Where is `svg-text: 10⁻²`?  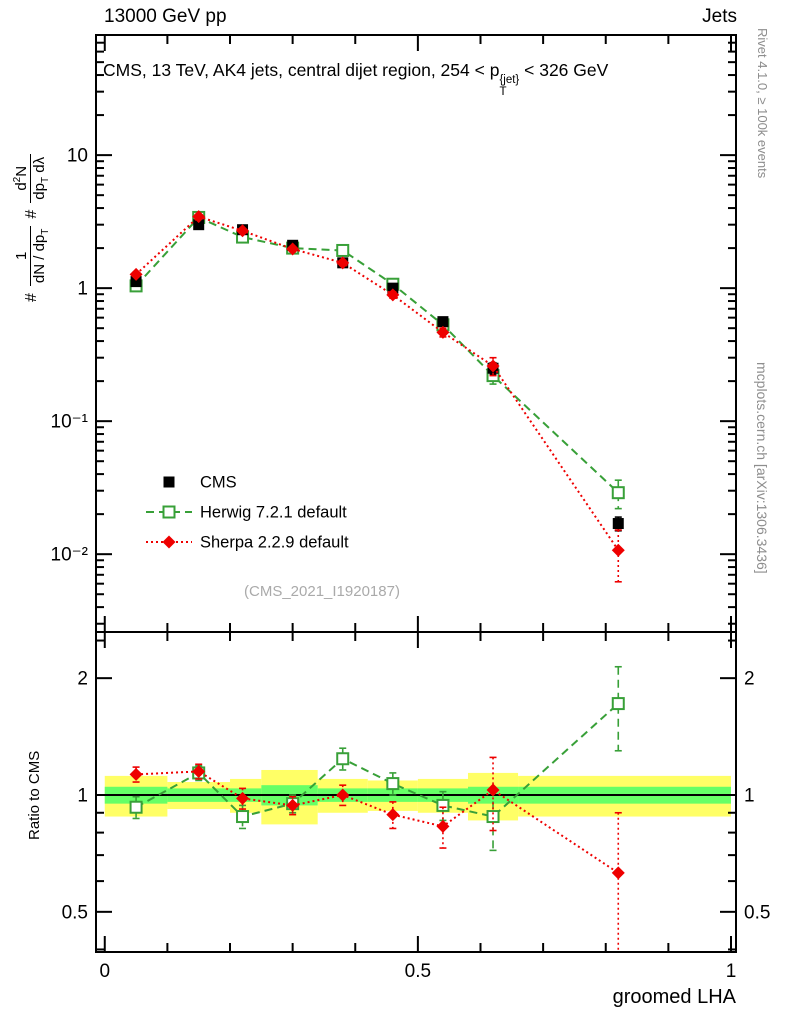 svg-text: 10⁻² is located at coordinates (70, 555).